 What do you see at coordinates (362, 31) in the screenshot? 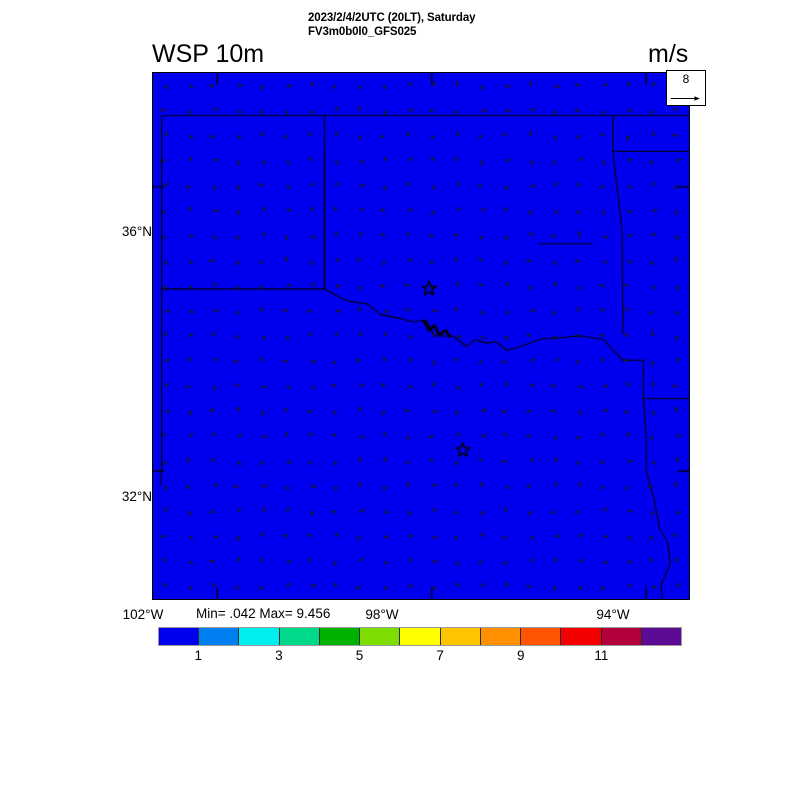
I see `model-title: FV3m0b0l0_GFS025` at bounding box center [362, 31].